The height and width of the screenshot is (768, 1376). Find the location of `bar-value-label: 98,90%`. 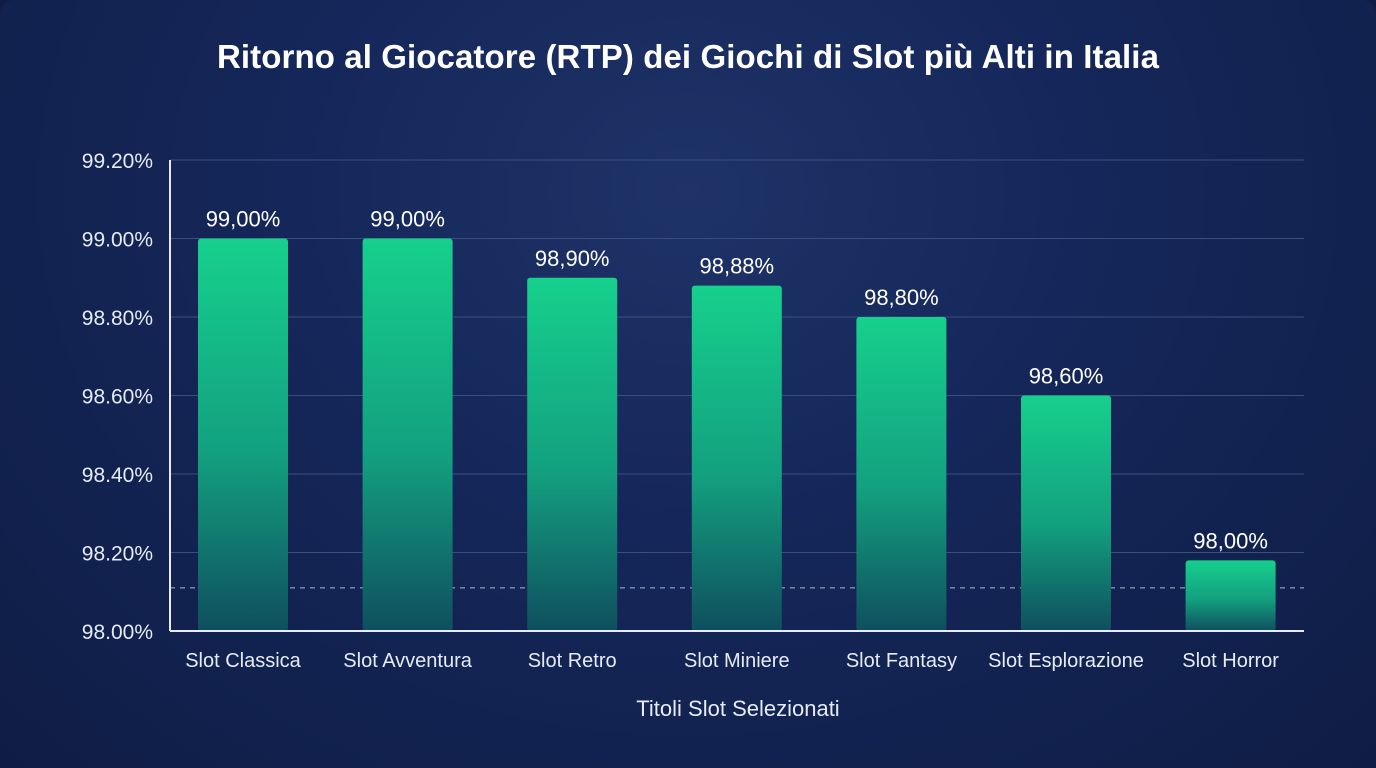

bar-value-label: 98,90% is located at coordinates (572, 258).